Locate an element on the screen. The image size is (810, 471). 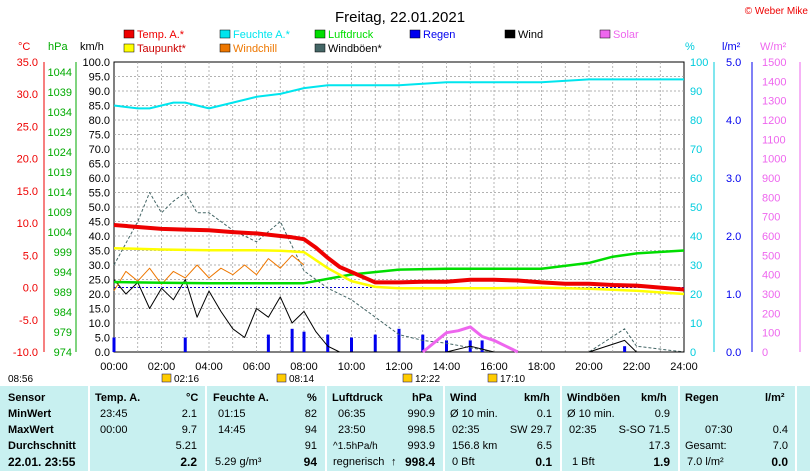
header-wind: Wind is located at coordinates (463, 398).